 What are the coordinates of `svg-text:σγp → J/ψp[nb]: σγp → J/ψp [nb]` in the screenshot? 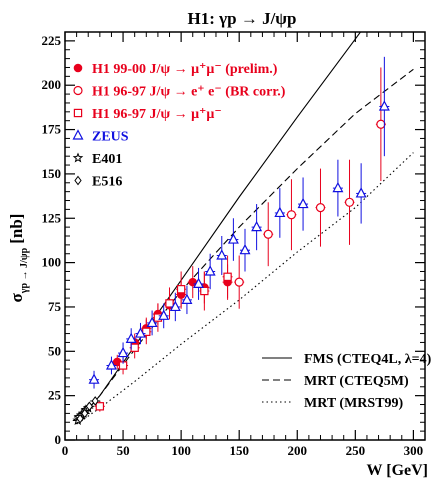 It's located at (18, 258).